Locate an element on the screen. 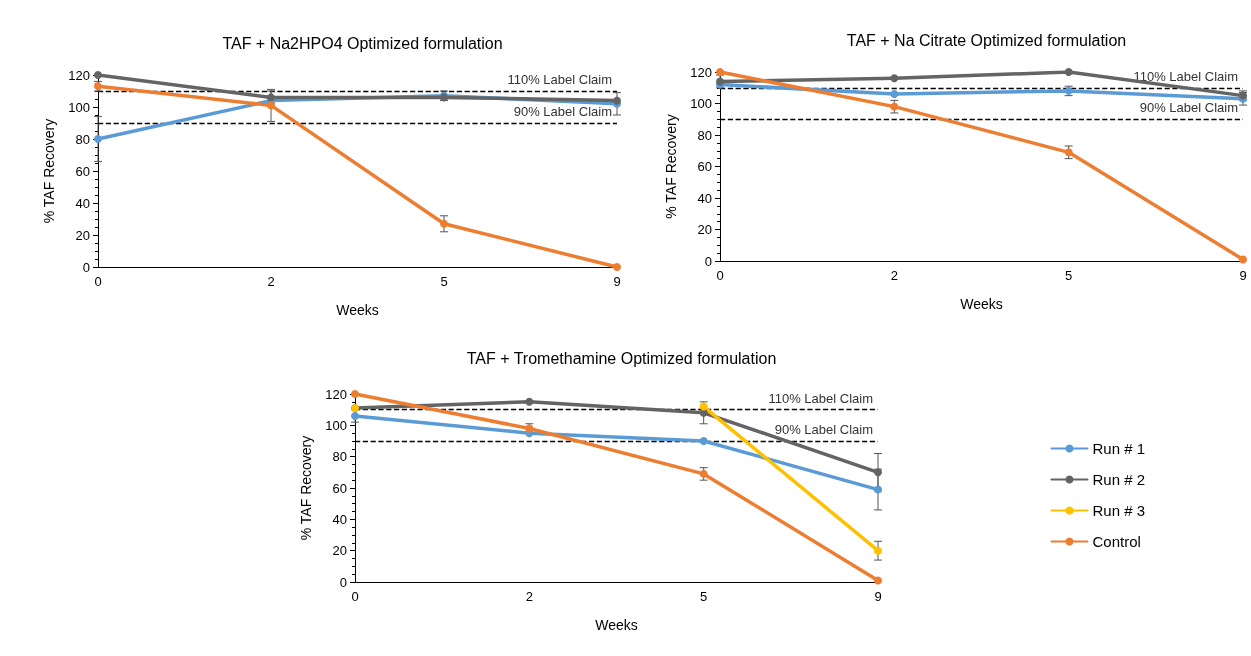 This screenshot has width=1251, height=656. chart-title: TAF + Tromethamine Optimized formulation is located at coordinates (621, 358).